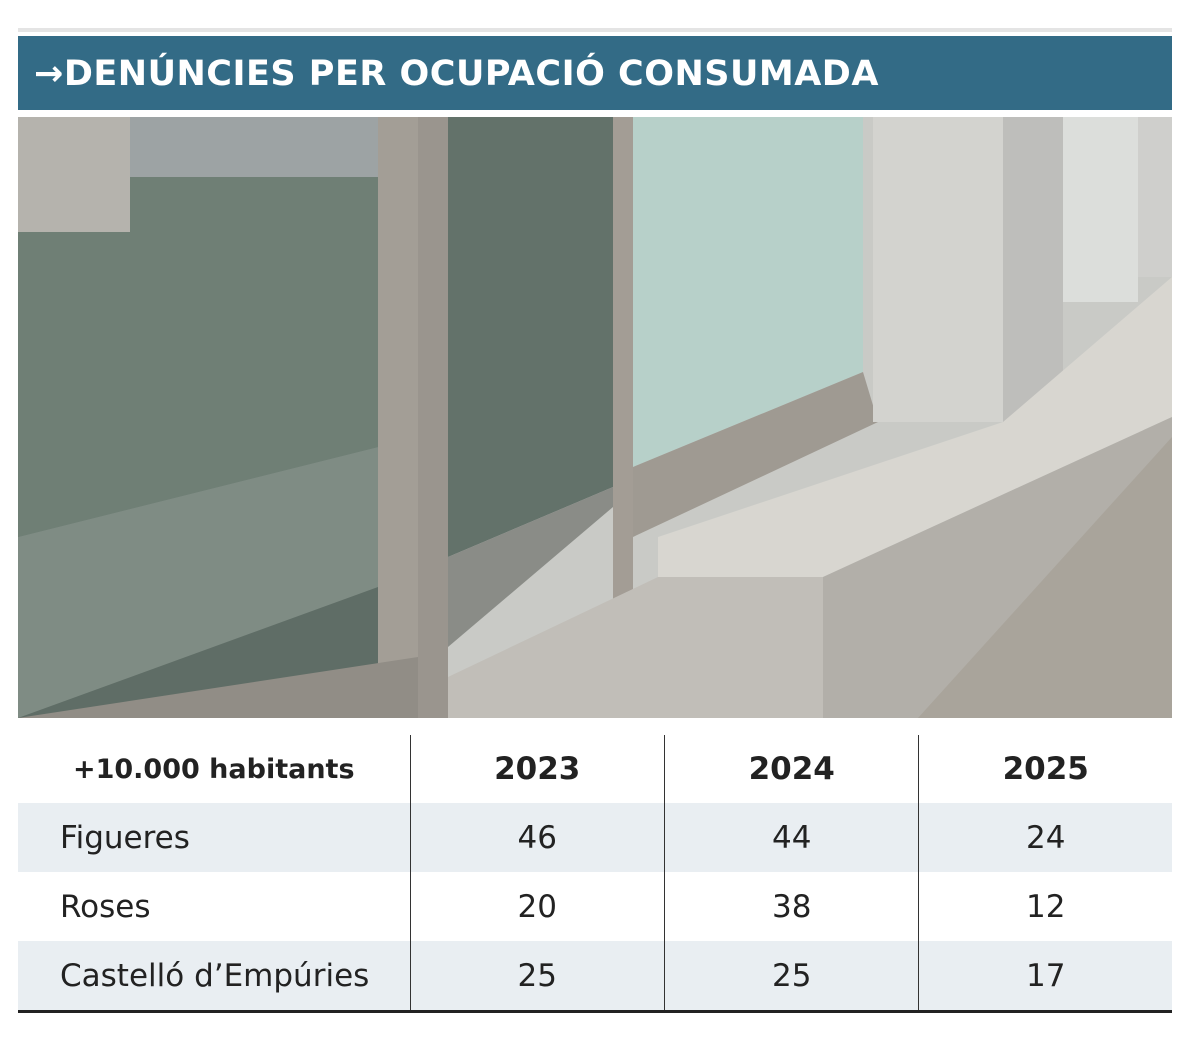 This screenshot has height=1041, width=1200. What do you see at coordinates (791, 769) in the screenshot?
I see `column-header: 2024` at bounding box center [791, 769].